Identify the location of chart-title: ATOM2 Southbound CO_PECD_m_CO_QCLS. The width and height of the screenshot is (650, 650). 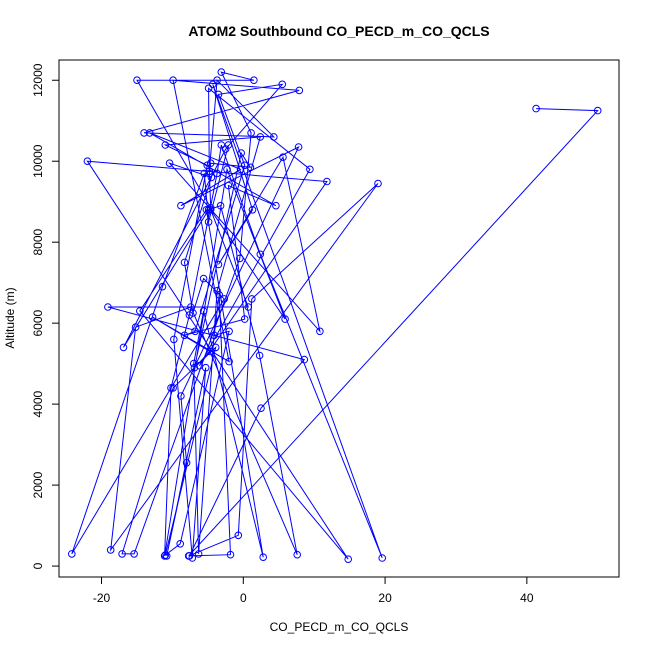
(338, 31).